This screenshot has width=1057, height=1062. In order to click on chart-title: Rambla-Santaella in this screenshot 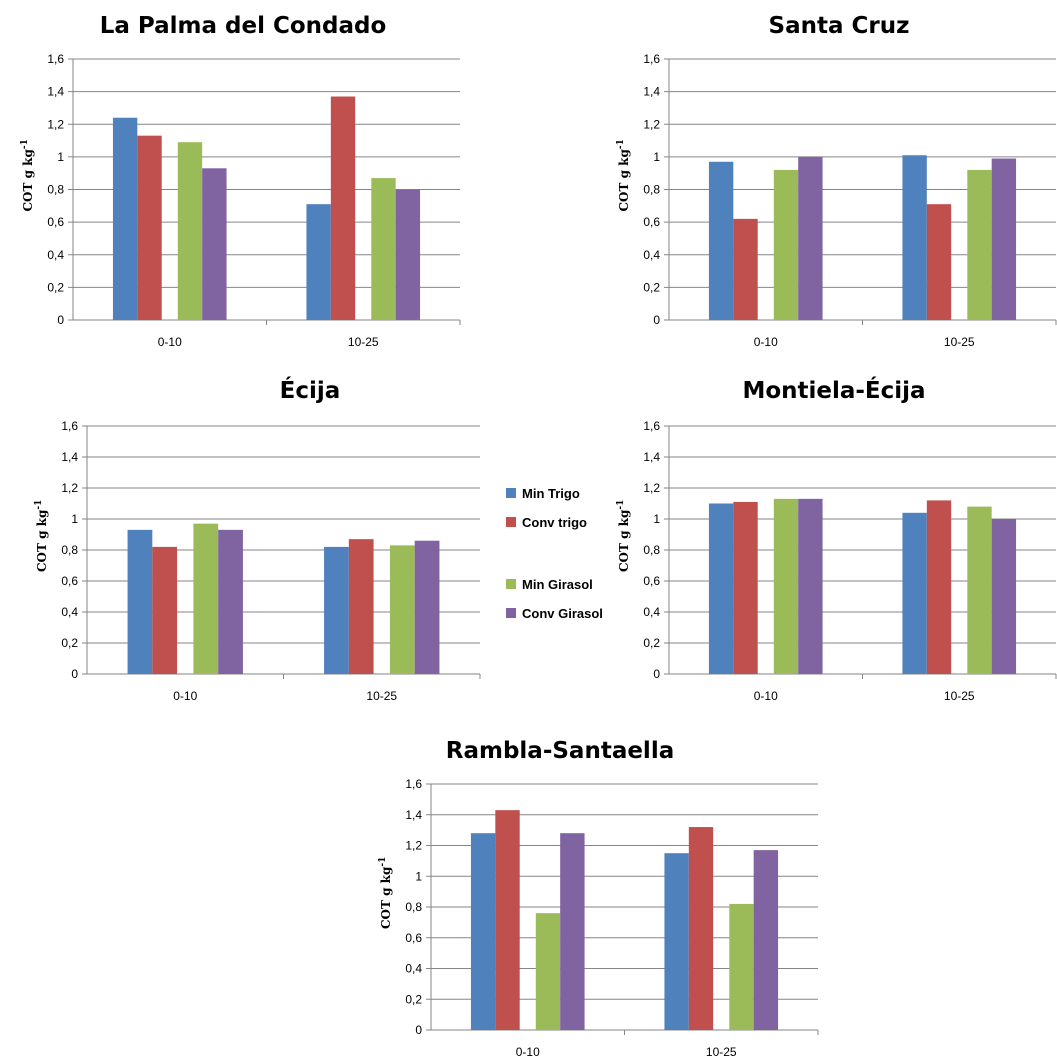, I will do `click(560, 751)`.